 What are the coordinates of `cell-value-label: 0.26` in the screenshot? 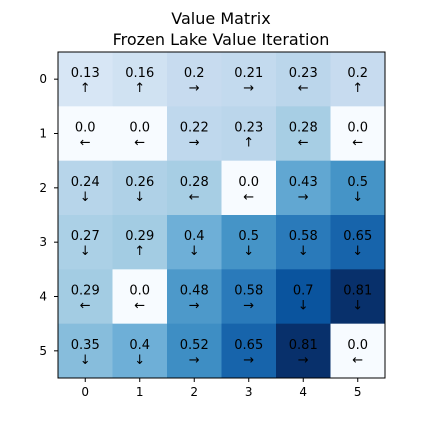 It's located at (139, 182).